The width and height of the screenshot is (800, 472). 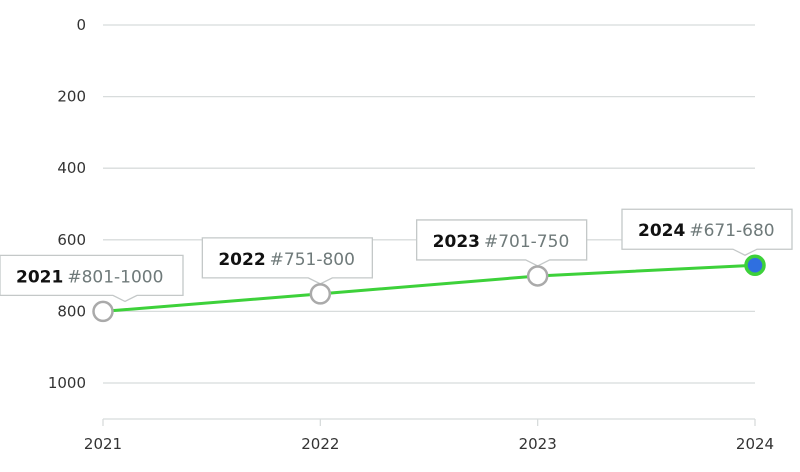 What do you see at coordinates (456, 242) in the screenshot?
I see `annotation-year: 2023` at bounding box center [456, 242].